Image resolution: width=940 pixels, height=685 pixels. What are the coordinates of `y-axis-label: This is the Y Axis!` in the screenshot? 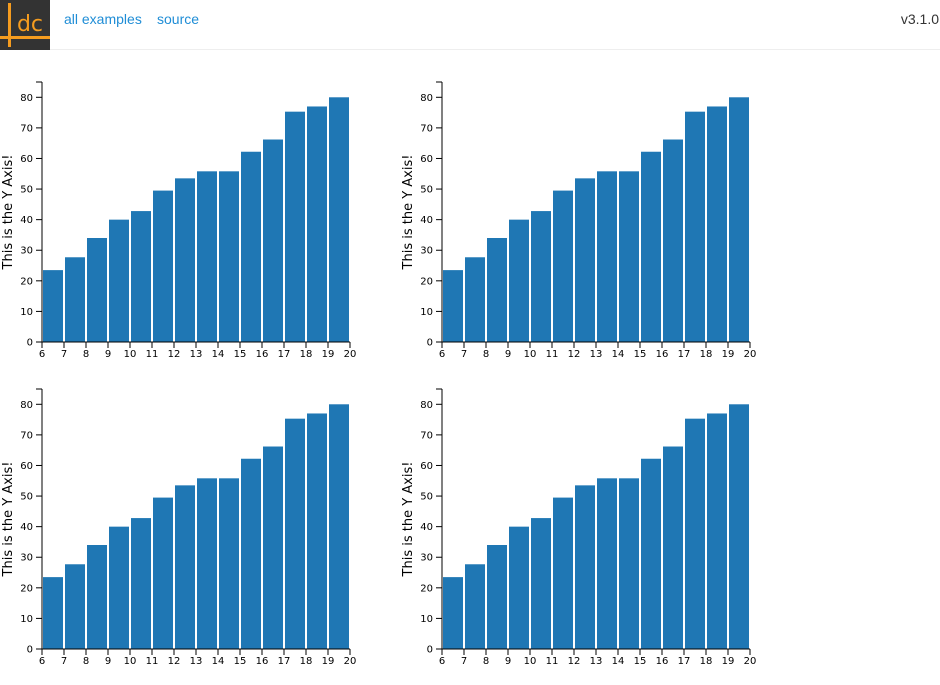 It's located at (8, 213).